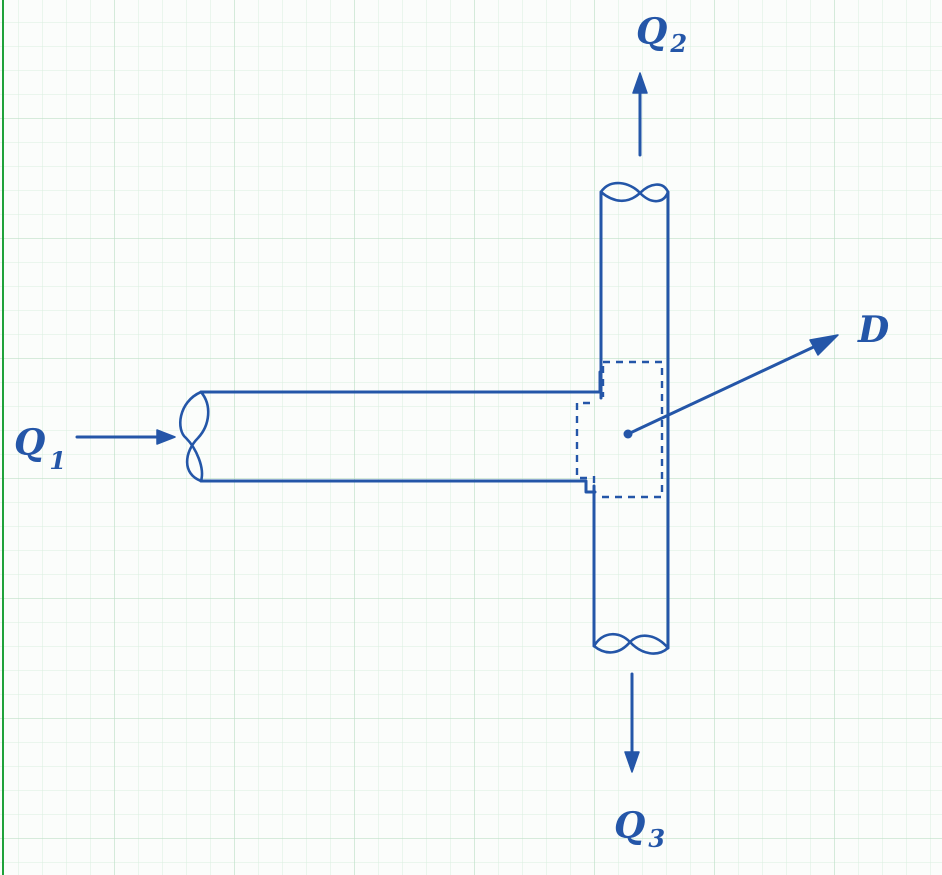  What do you see at coordinates (619, 429) in the screenshot?
I see `control-volume` at bounding box center [619, 429].